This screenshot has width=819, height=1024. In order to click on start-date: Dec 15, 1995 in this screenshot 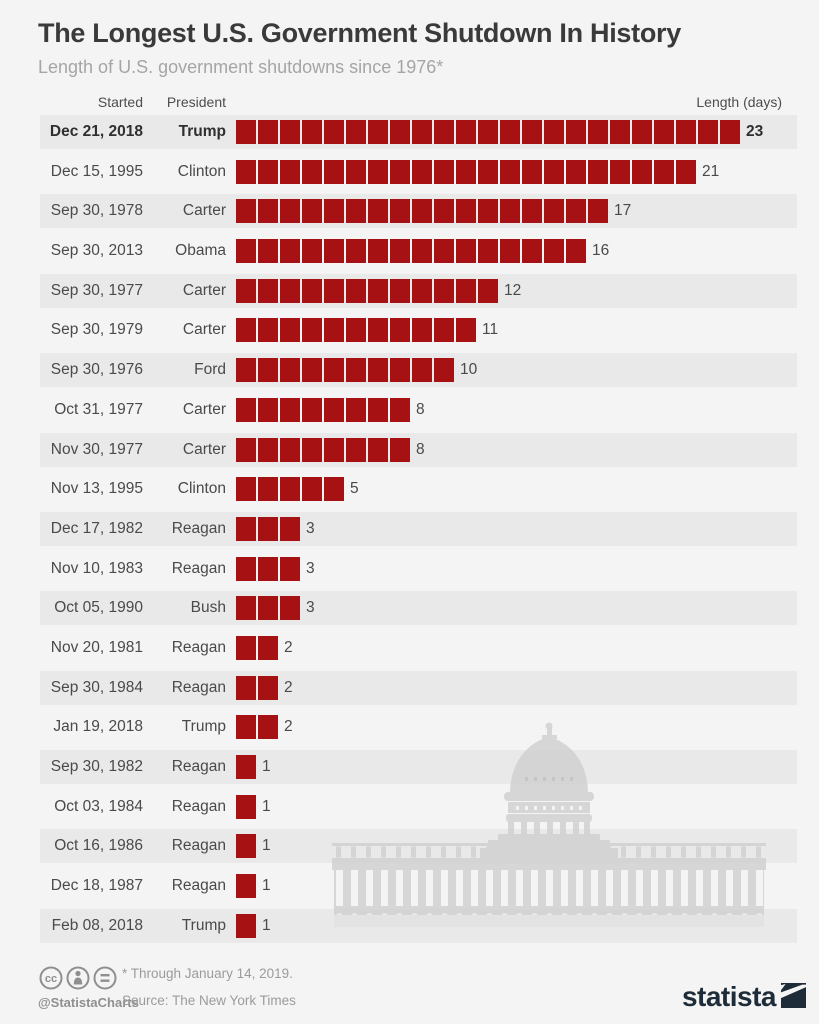, I will do `click(96, 171)`.